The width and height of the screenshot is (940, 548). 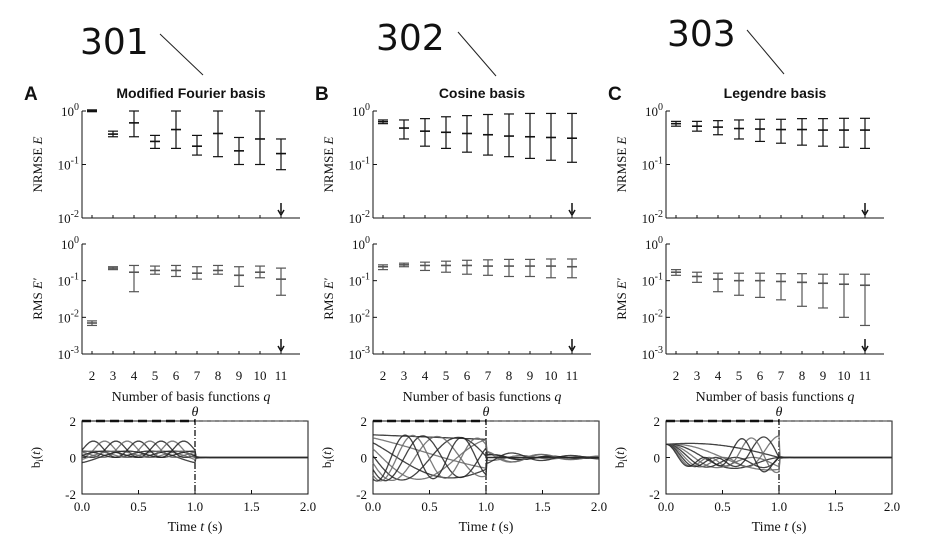 I want to click on reference-label-302: 302, so click(x=410, y=38).